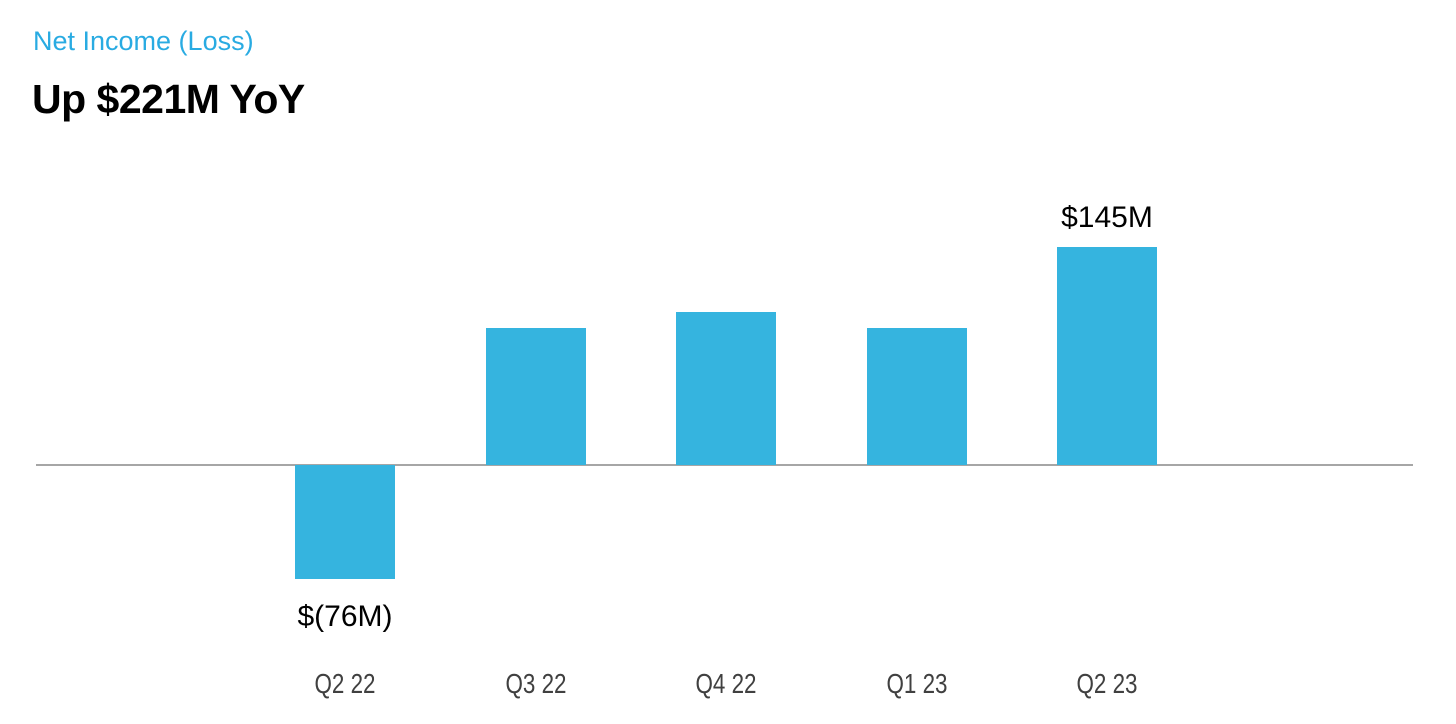  Describe the element at coordinates (1107, 217) in the screenshot. I see `value-label-q2-23: $145M` at that location.